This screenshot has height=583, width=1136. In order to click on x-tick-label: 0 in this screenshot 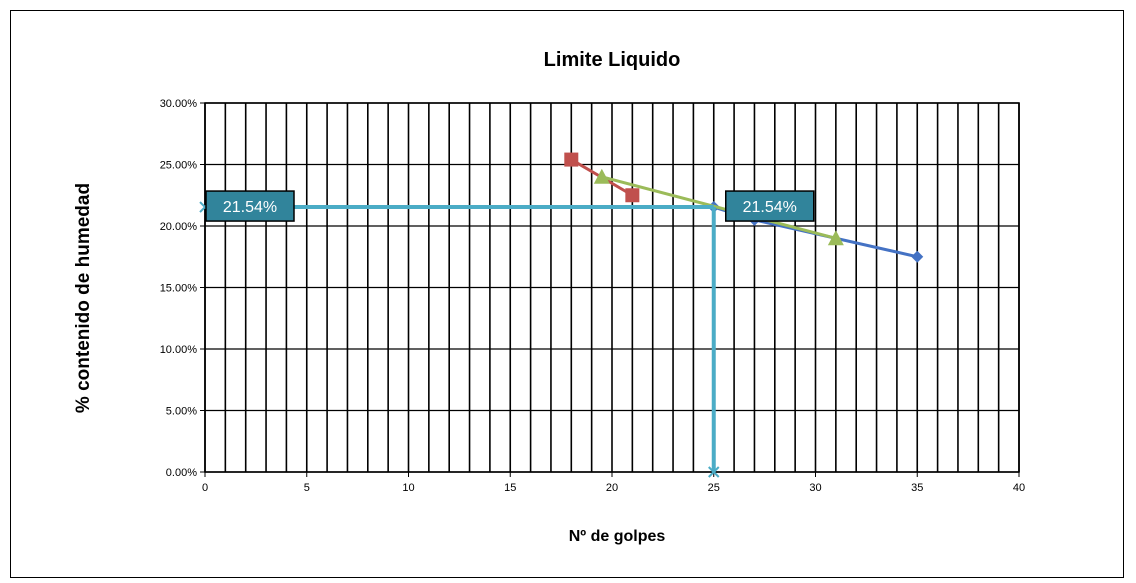, I will do `click(205, 488)`.